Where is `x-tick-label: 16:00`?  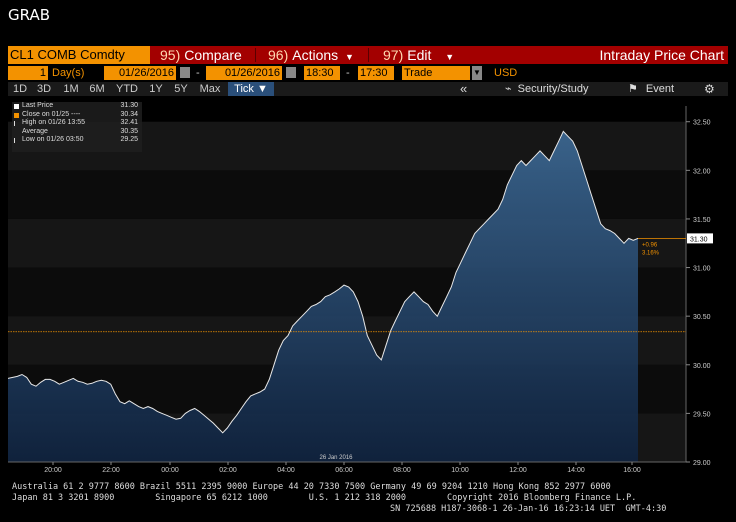 x-tick-label: 16:00 is located at coordinates (632, 470).